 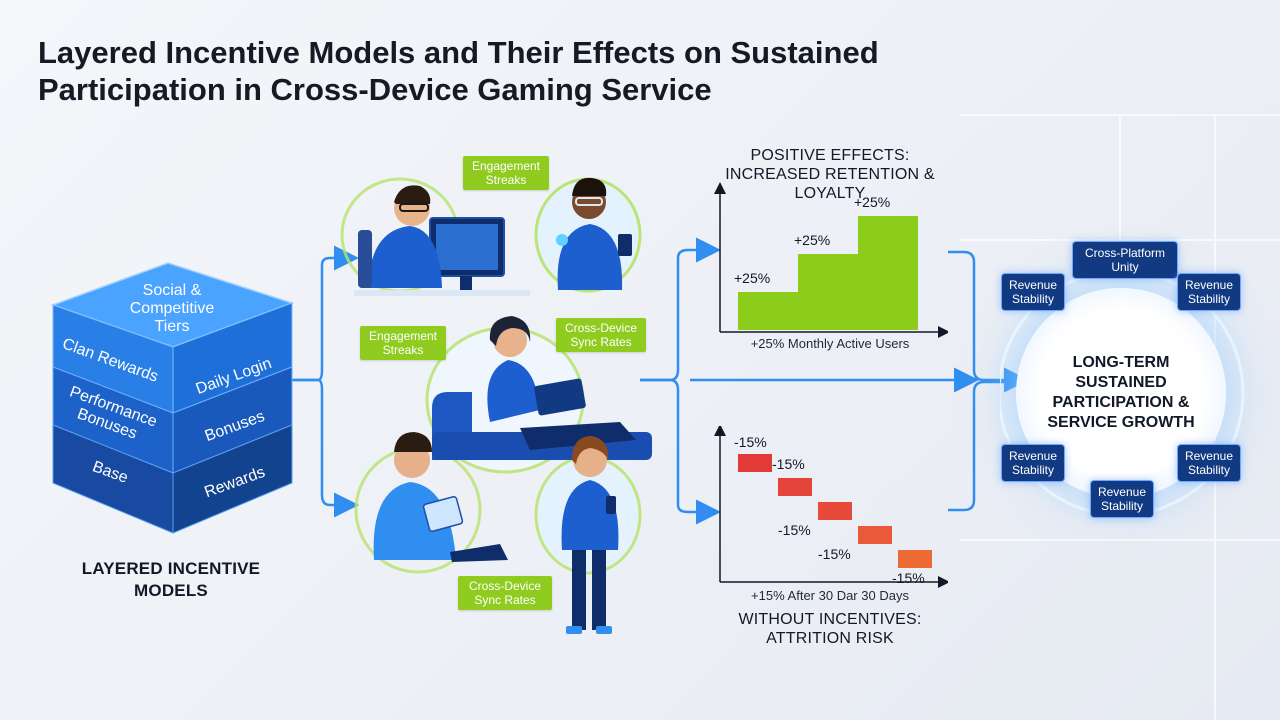 What do you see at coordinates (986, 446) in the screenshot?
I see `arrow-negative-to-hub` at bounding box center [986, 446].